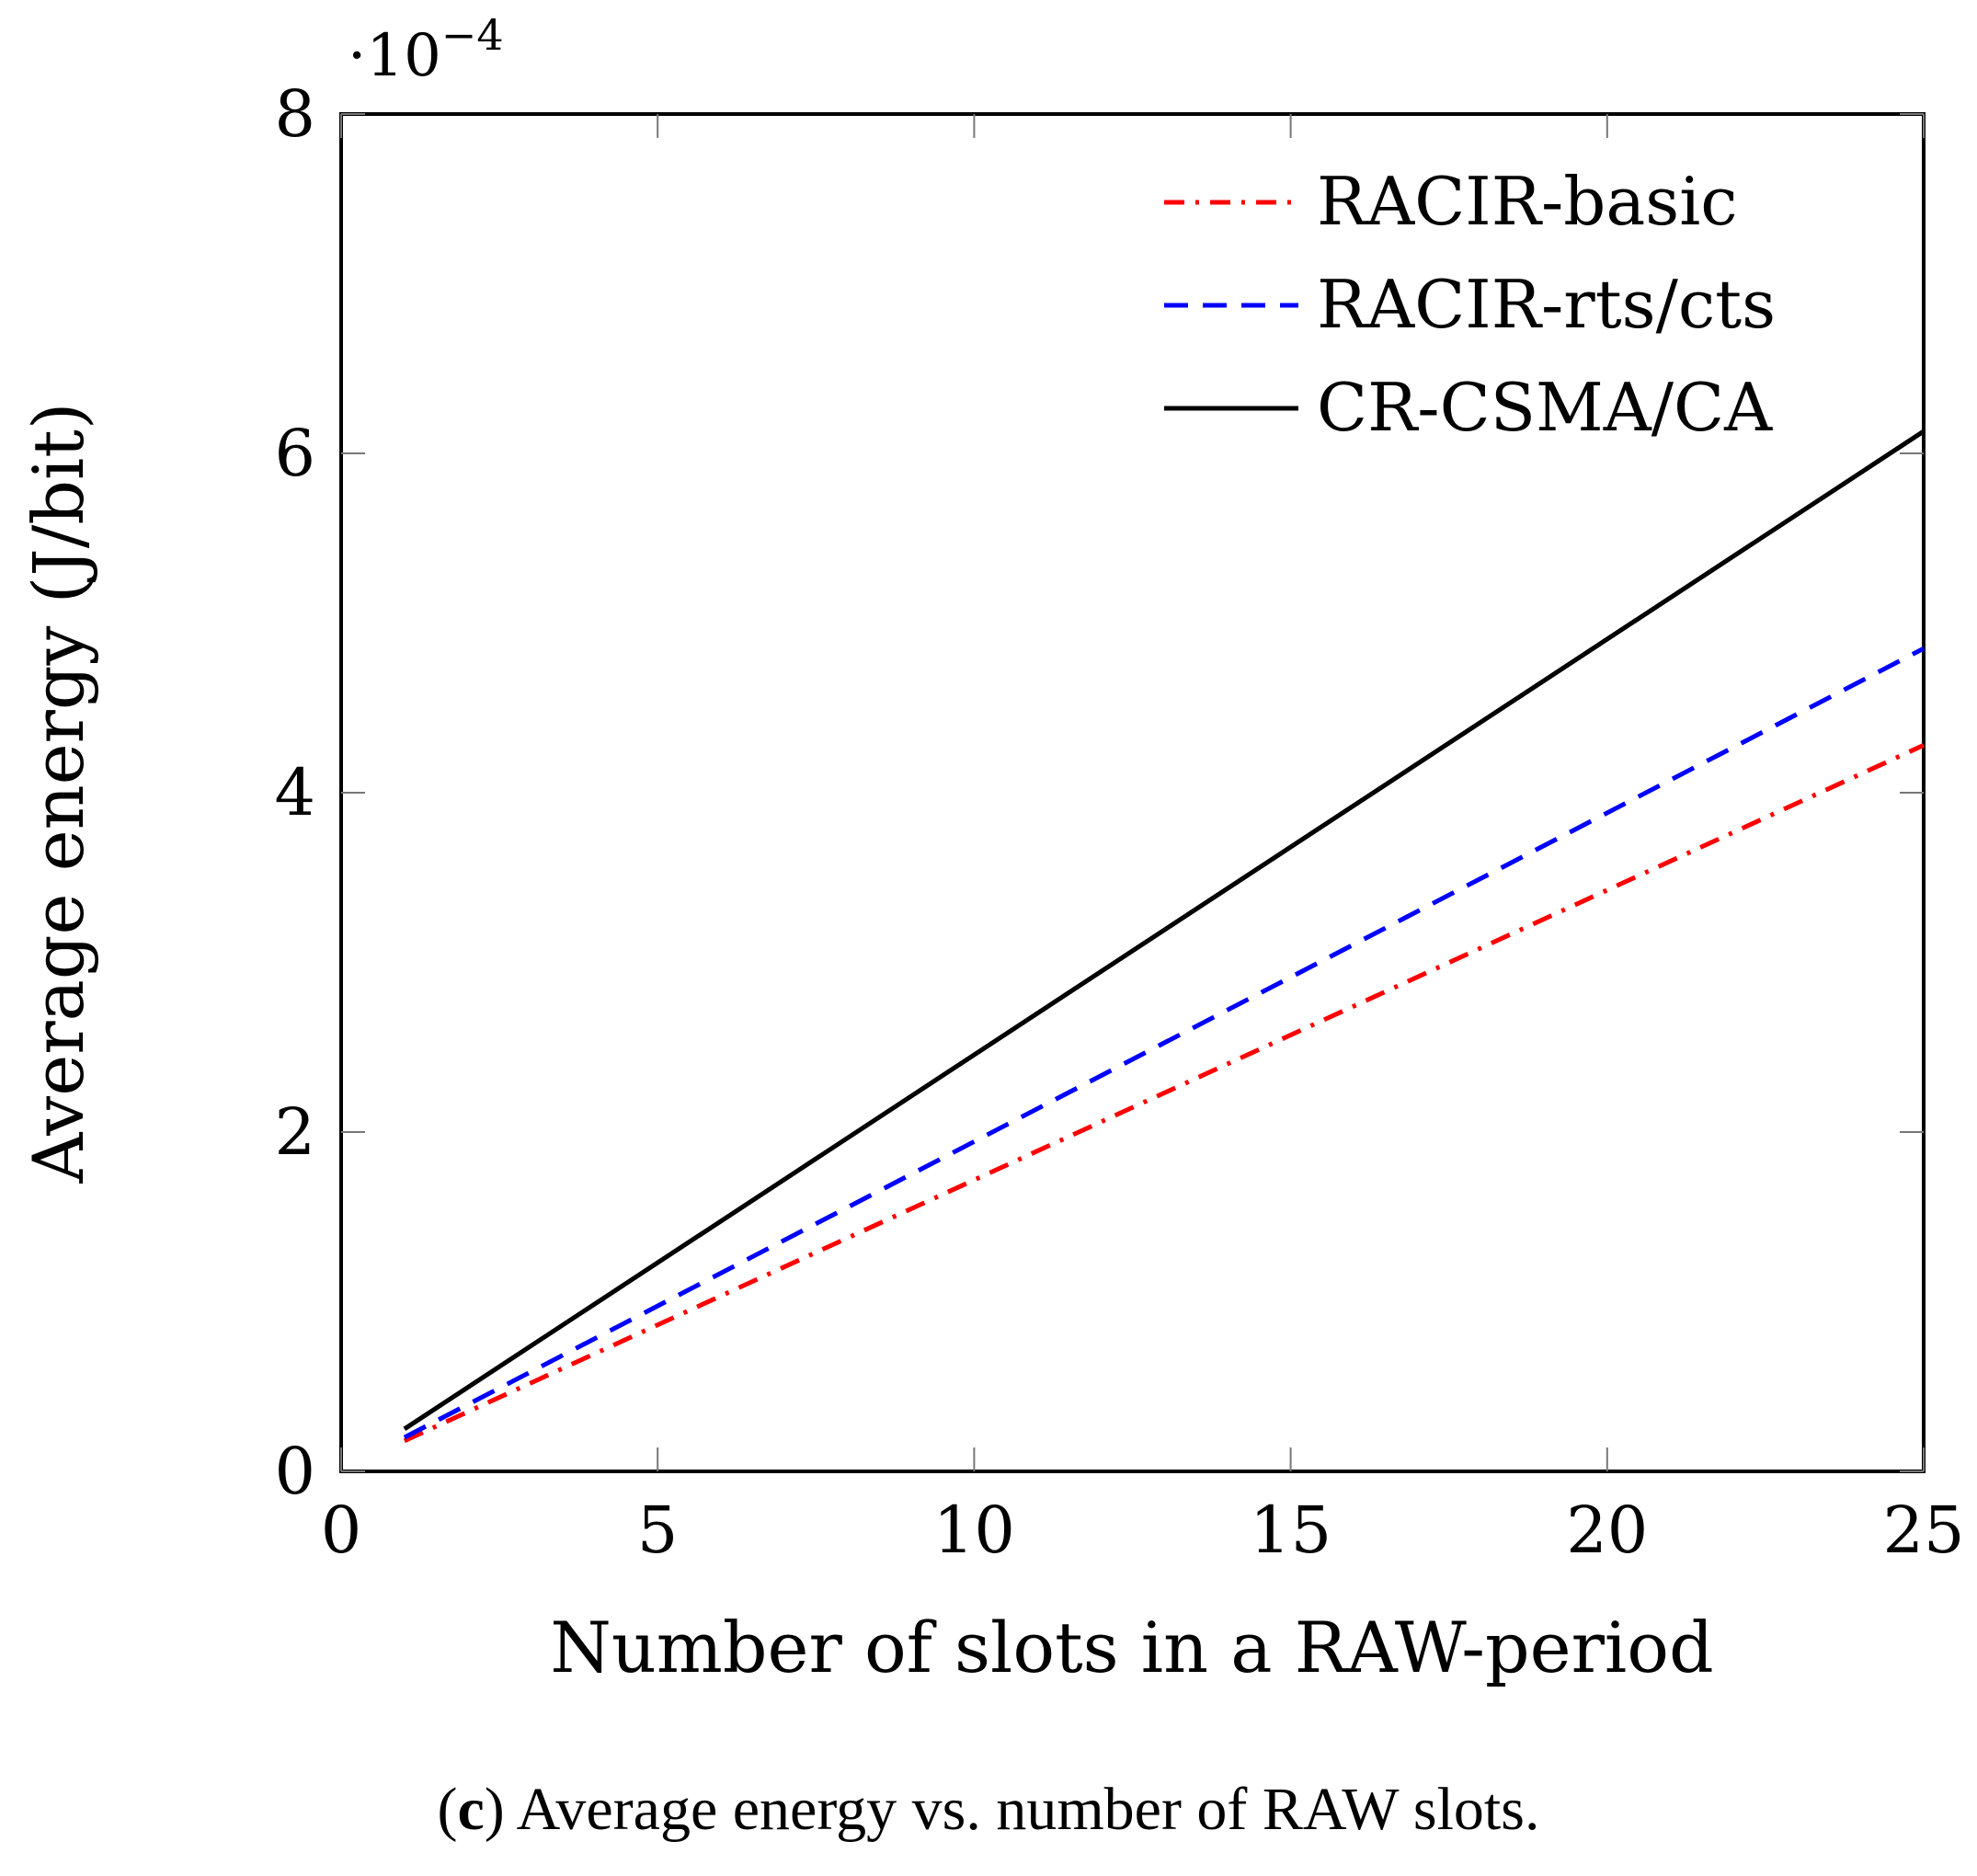  Describe the element at coordinates (294, 114) in the screenshot. I see `y-tick-label: 8` at that location.